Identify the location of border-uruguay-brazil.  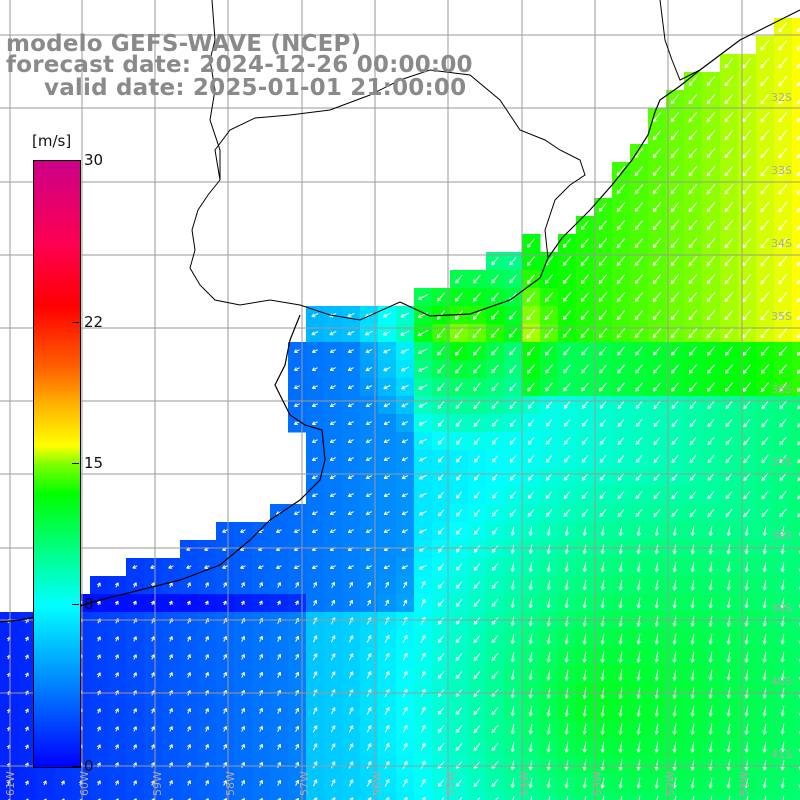
(400, 164).